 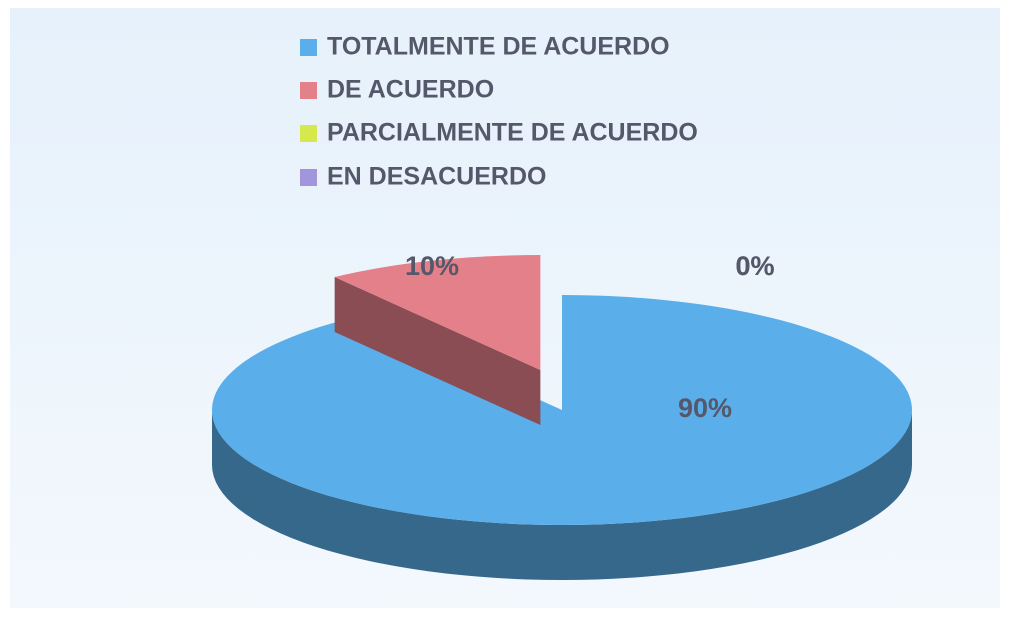 What do you see at coordinates (705, 408) in the screenshot?
I see `data-label: 90%` at bounding box center [705, 408].